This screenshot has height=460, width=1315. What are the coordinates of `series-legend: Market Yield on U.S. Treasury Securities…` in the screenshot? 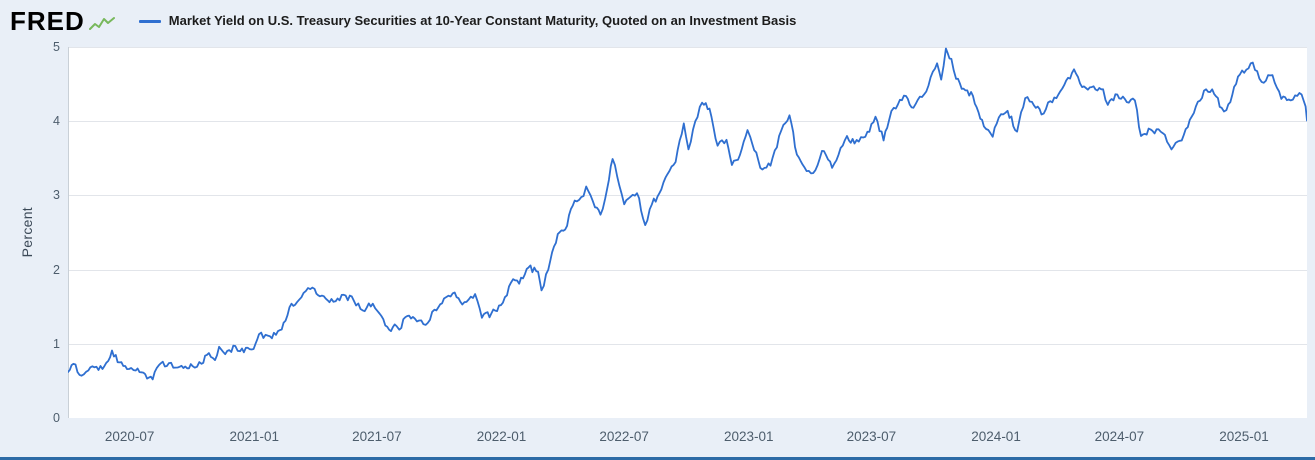 It's located at (467, 21).